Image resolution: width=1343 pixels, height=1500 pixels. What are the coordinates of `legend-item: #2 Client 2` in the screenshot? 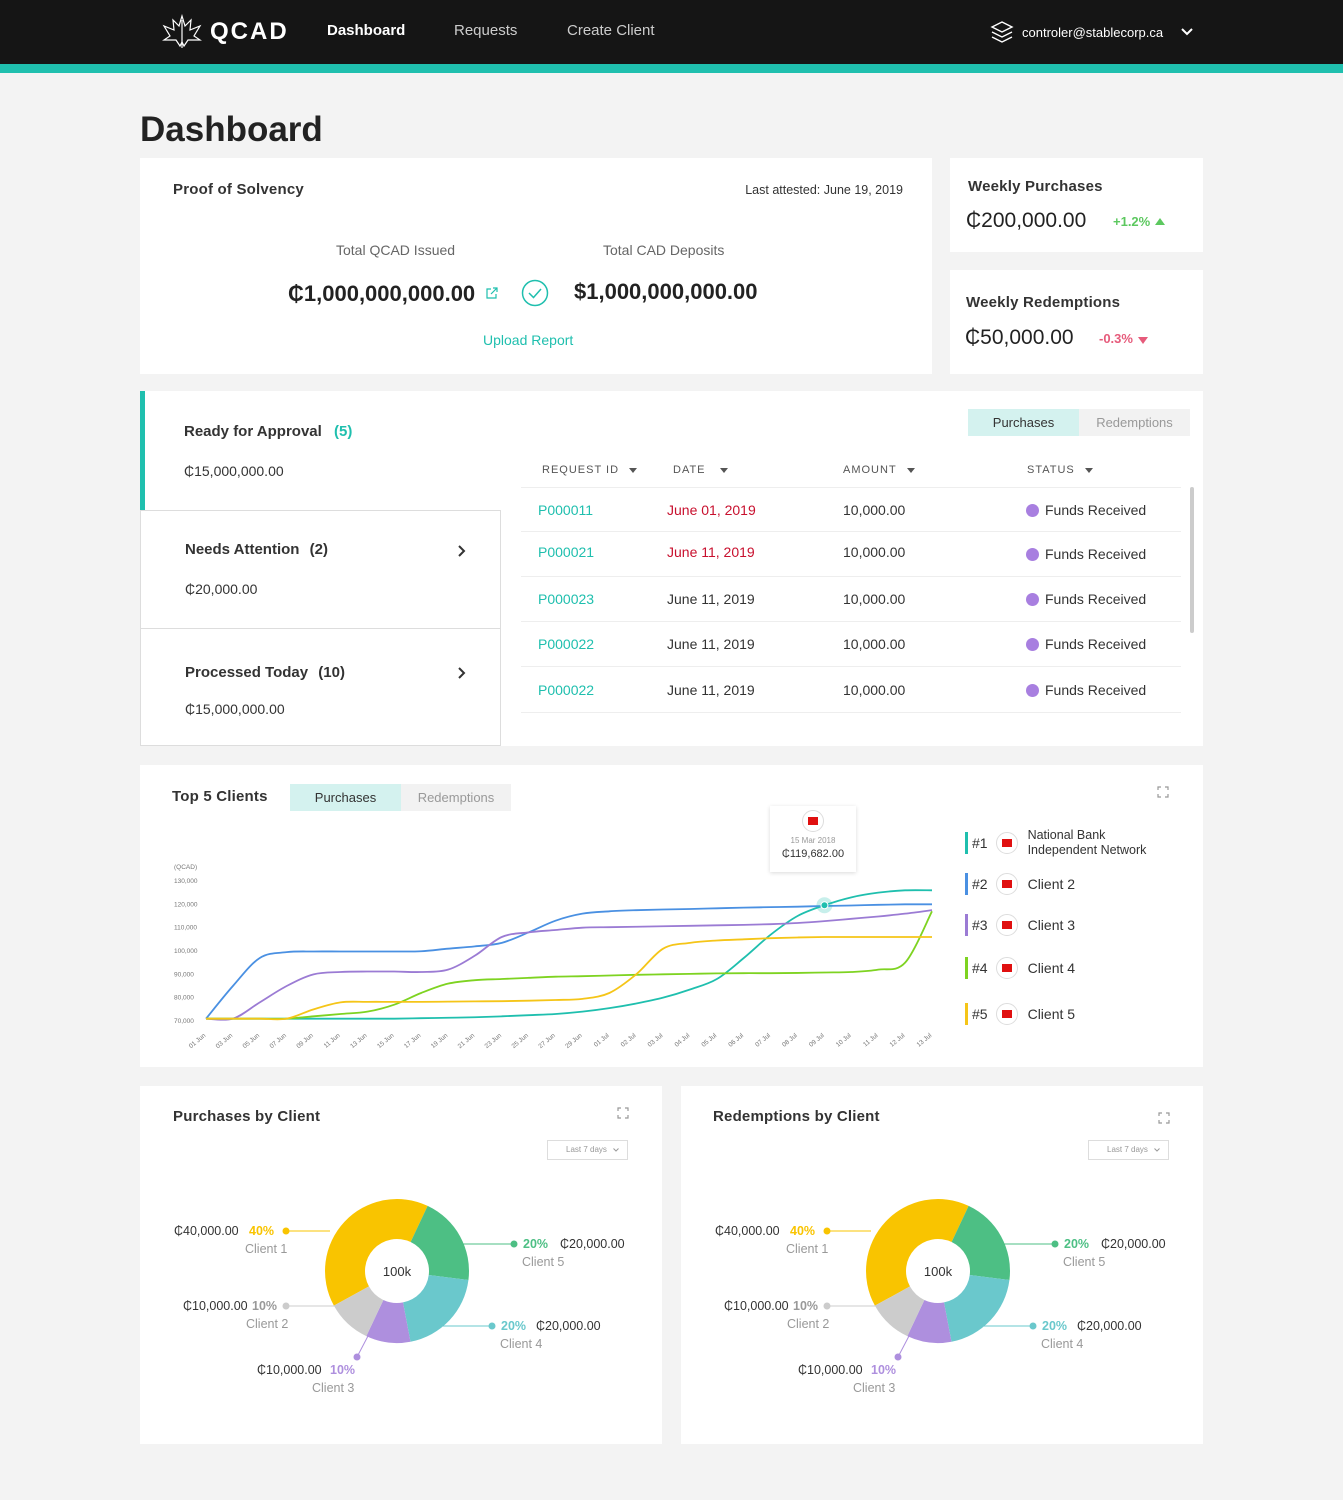 It's located at (1020, 884).